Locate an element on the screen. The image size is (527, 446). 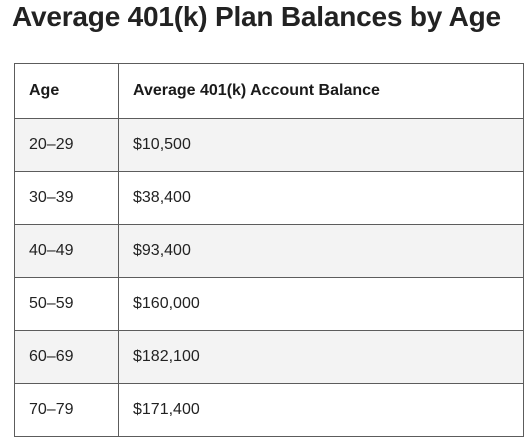
table-row: 40–49 $93,400 is located at coordinates (269, 251).